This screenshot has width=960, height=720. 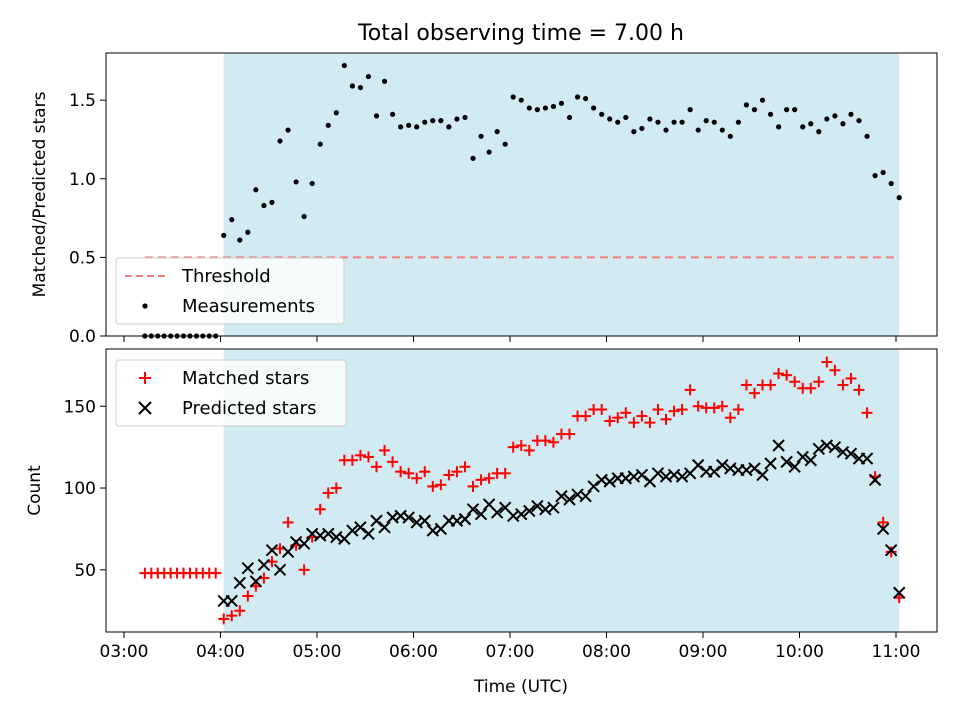 I want to click on x-tick-label: 08:00, so click(x=606, y=652).